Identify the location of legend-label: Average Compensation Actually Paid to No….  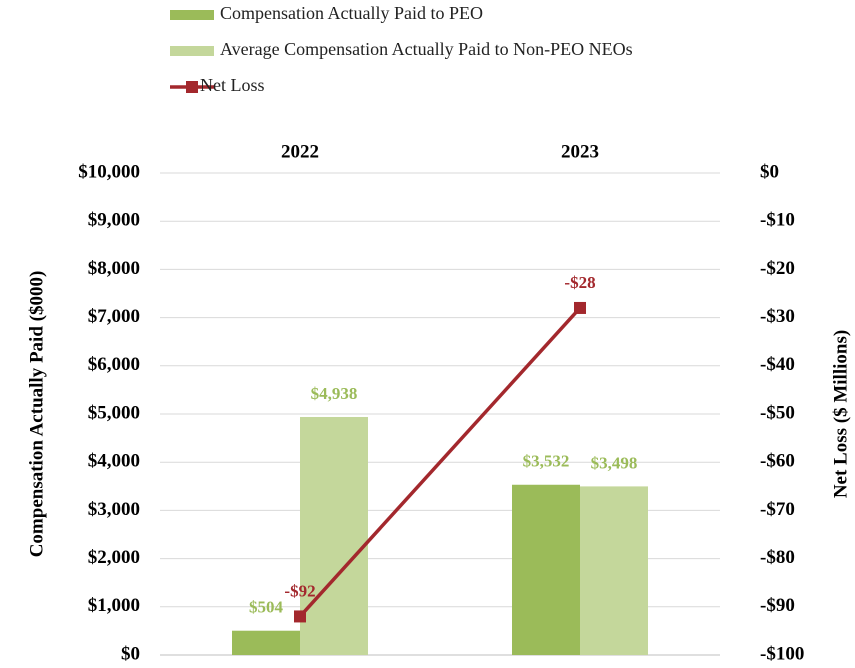
(426, 49).